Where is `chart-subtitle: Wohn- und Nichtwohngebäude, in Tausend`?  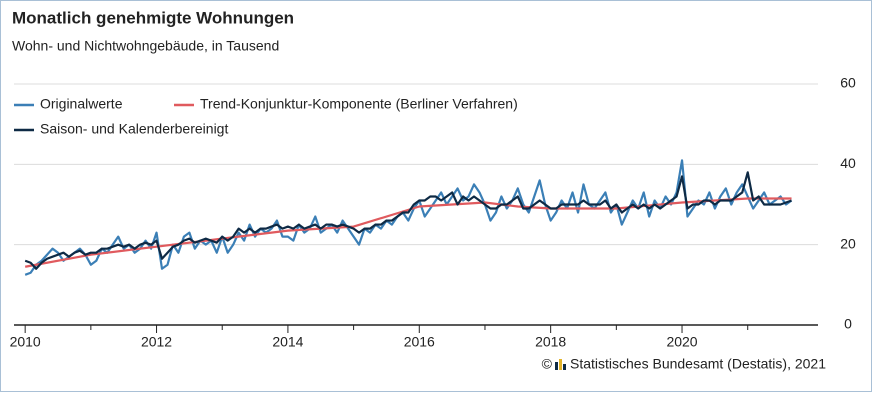 chart-subtitle: Wohn- und Nichtwohngebäude, in Tausend is located at coordinates (145, 46).